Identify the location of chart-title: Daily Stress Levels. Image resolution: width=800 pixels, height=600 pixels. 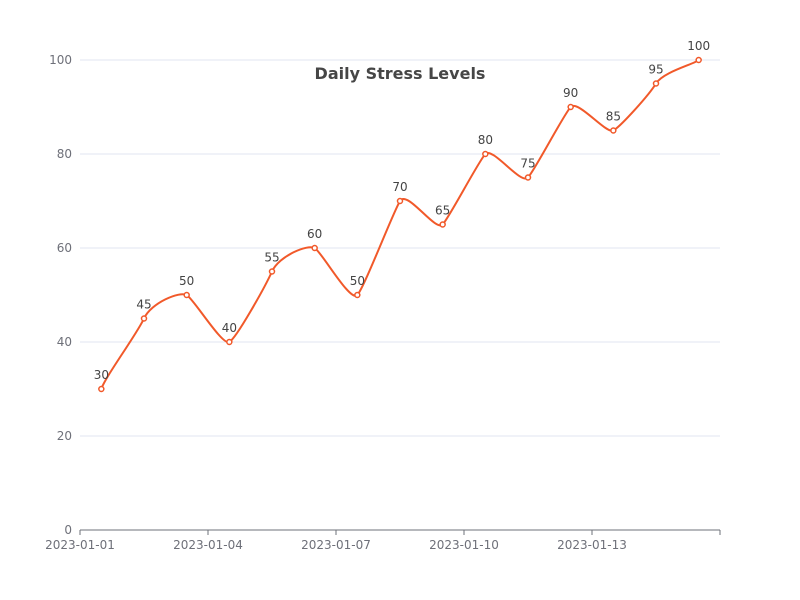
(400, 73).